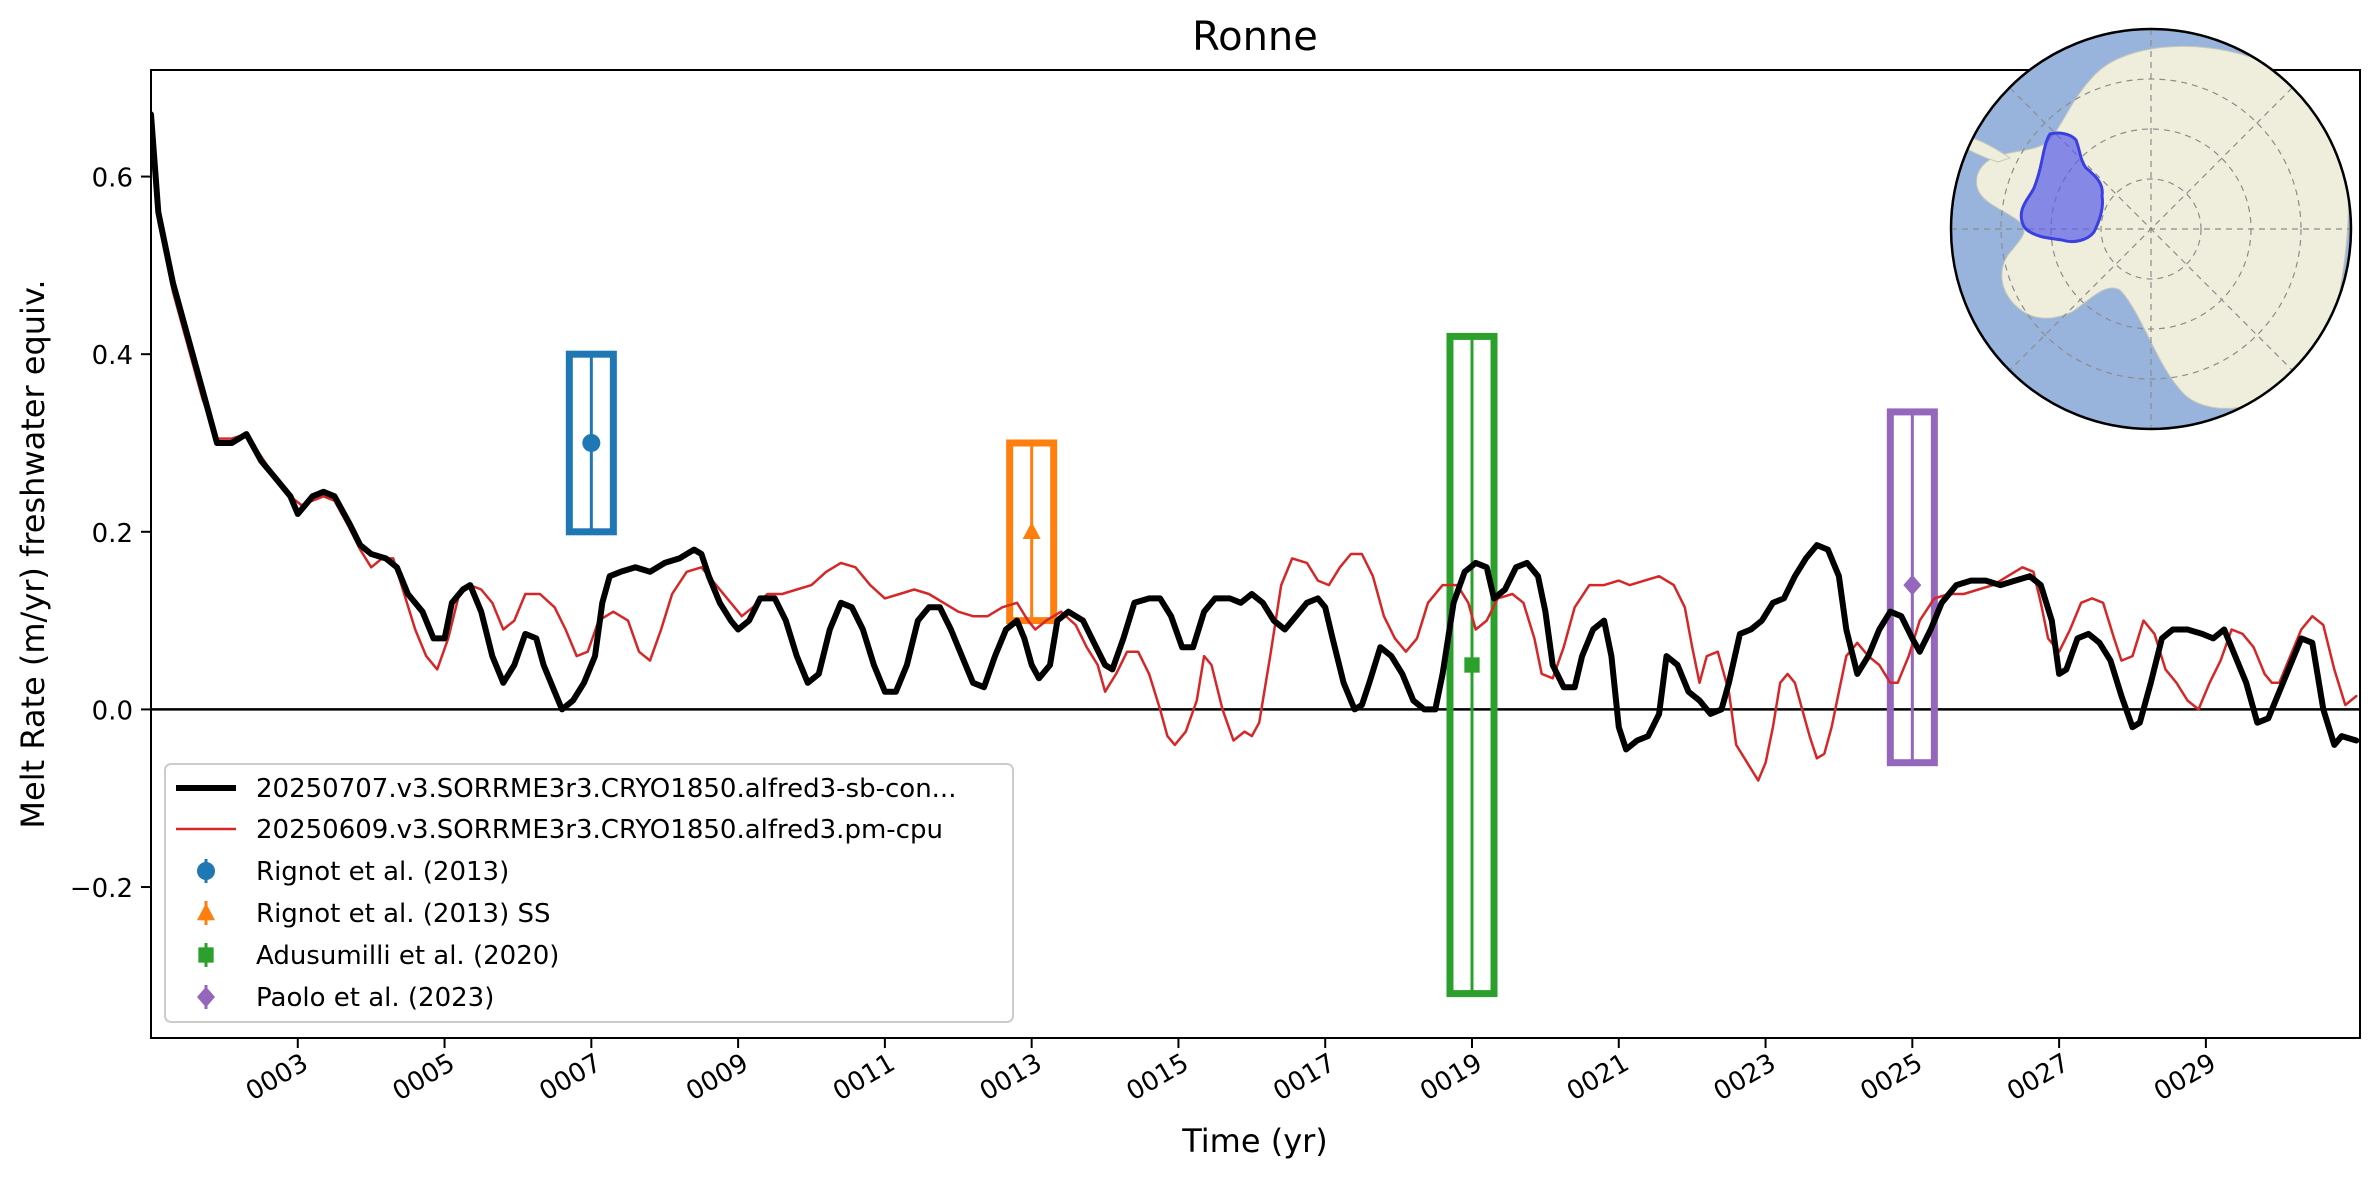 The width and height of the screenshot is (2379, 1180). What do you see at coordinates (2061, 187) in the screenshot?
I see `ronne-region-highlight` at bounding box center [2061, 187].